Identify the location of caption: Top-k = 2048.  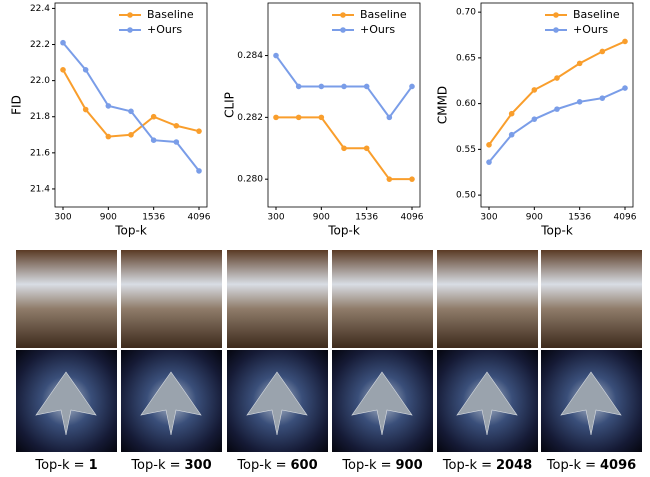
(487, 465).